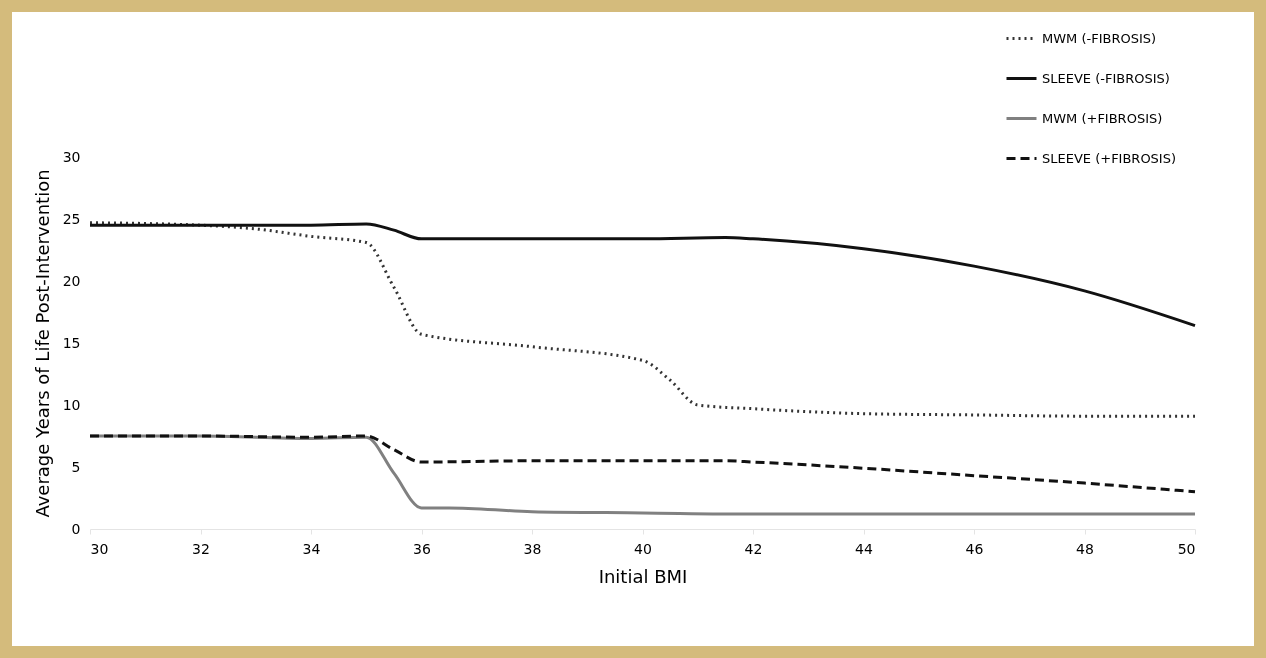 The width and height of the screenshot is (1266, 658). Describe the element at coordinates (76, 466) in the screenshot. I see `y-tick-label: 5` at that location.